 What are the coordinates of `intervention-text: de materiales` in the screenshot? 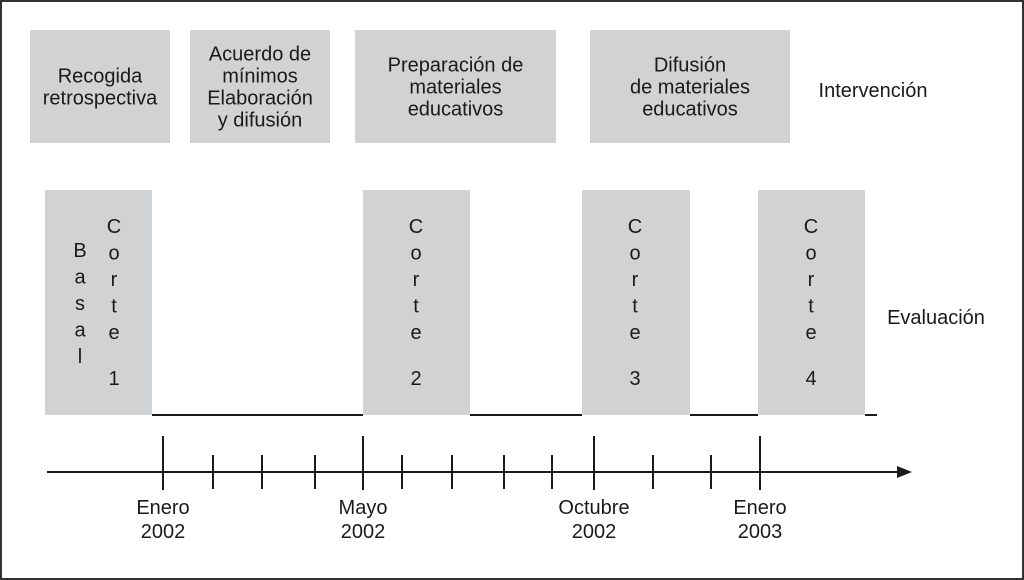 It's located at (690, 88).